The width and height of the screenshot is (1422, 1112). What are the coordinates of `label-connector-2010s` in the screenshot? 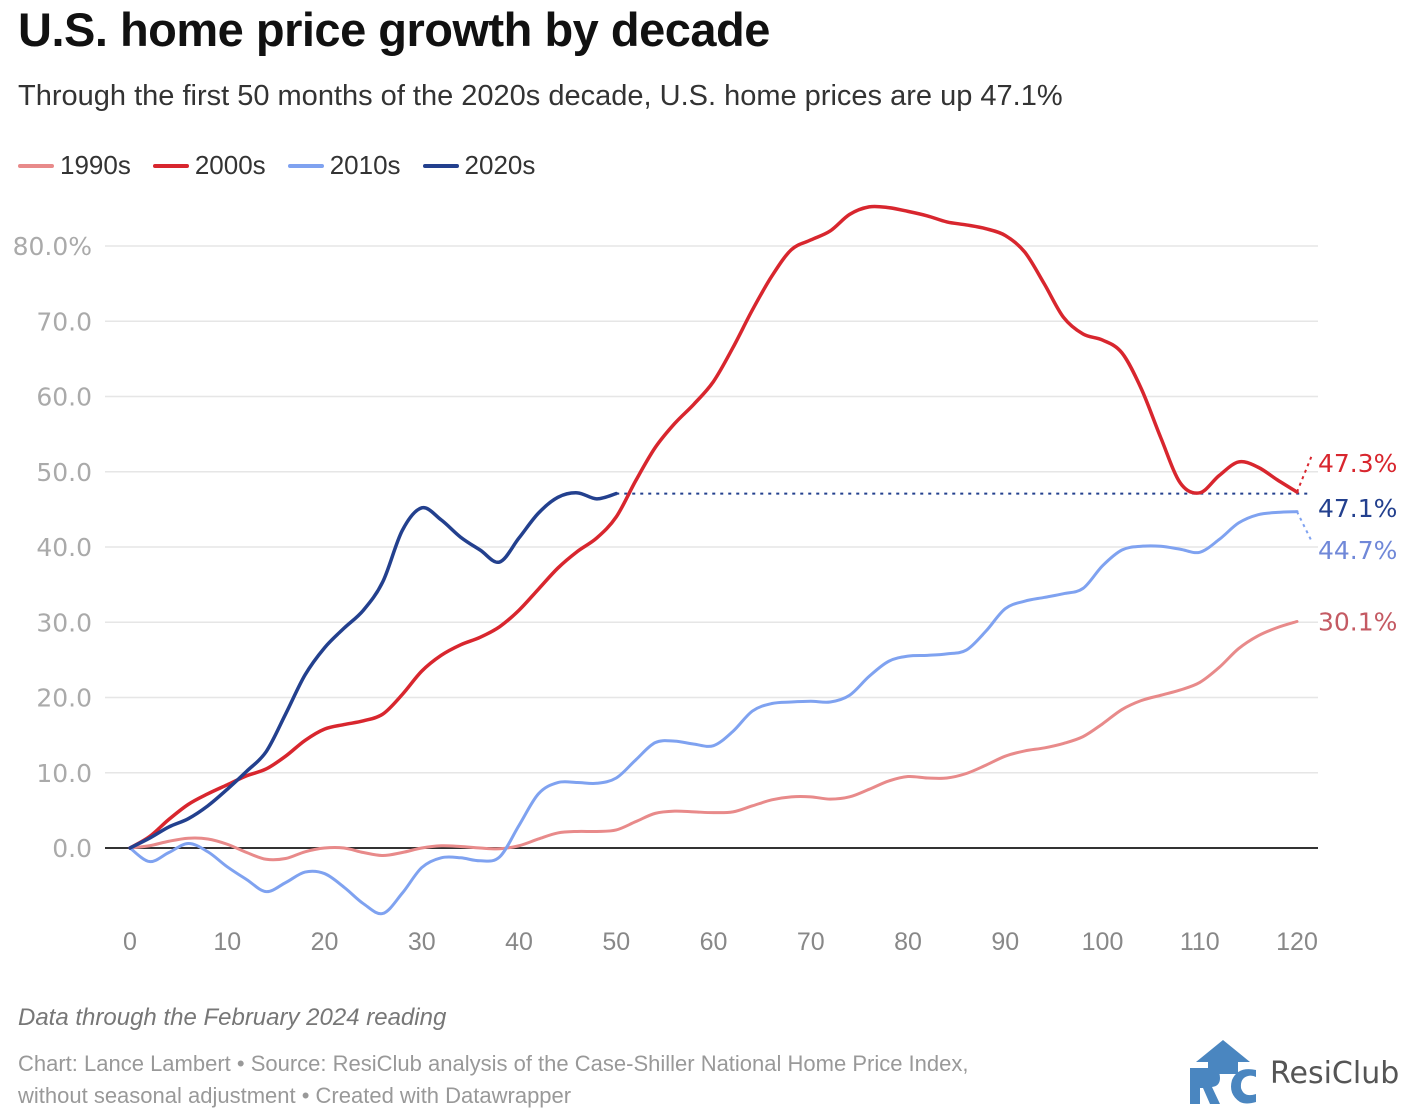 It's located at (1304, 527).